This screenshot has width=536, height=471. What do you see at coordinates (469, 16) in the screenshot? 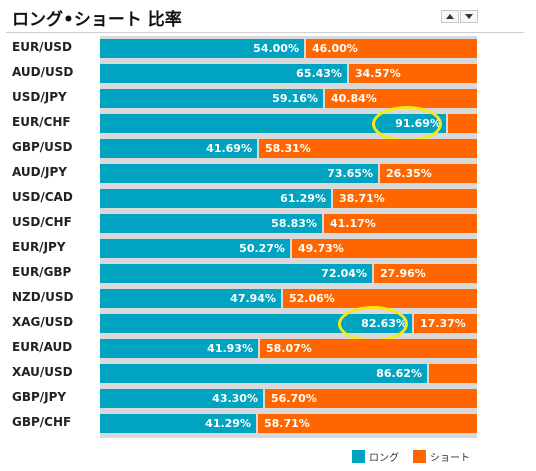
I see `arrow-down-icon` at bounding box center [469, 16].